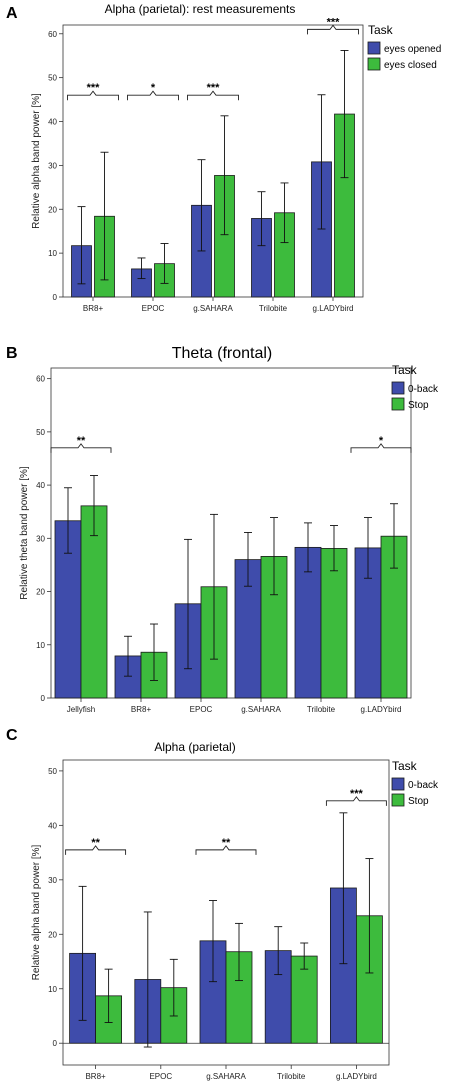  Describe the element at coordinates (24, 533) in the screenshot. I see `y-axis-label: Relative theta band power [%]` at that location.